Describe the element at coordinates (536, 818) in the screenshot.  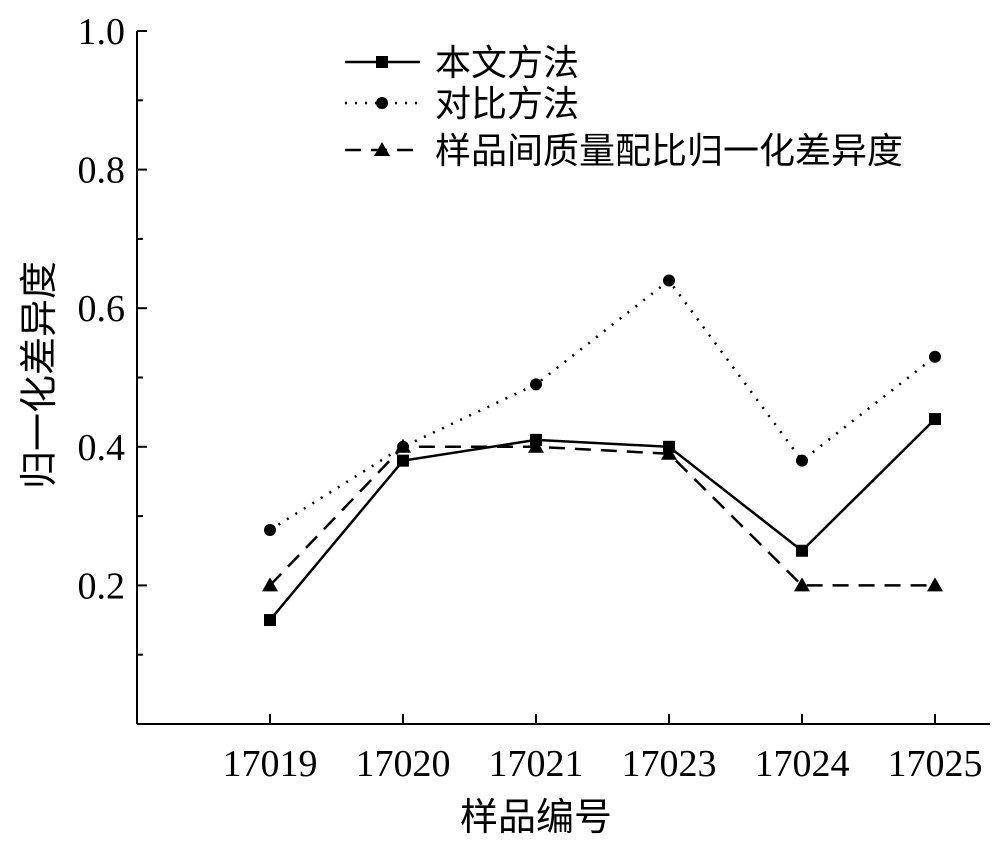
I see `x-axis-label: 样品编号` at that location.